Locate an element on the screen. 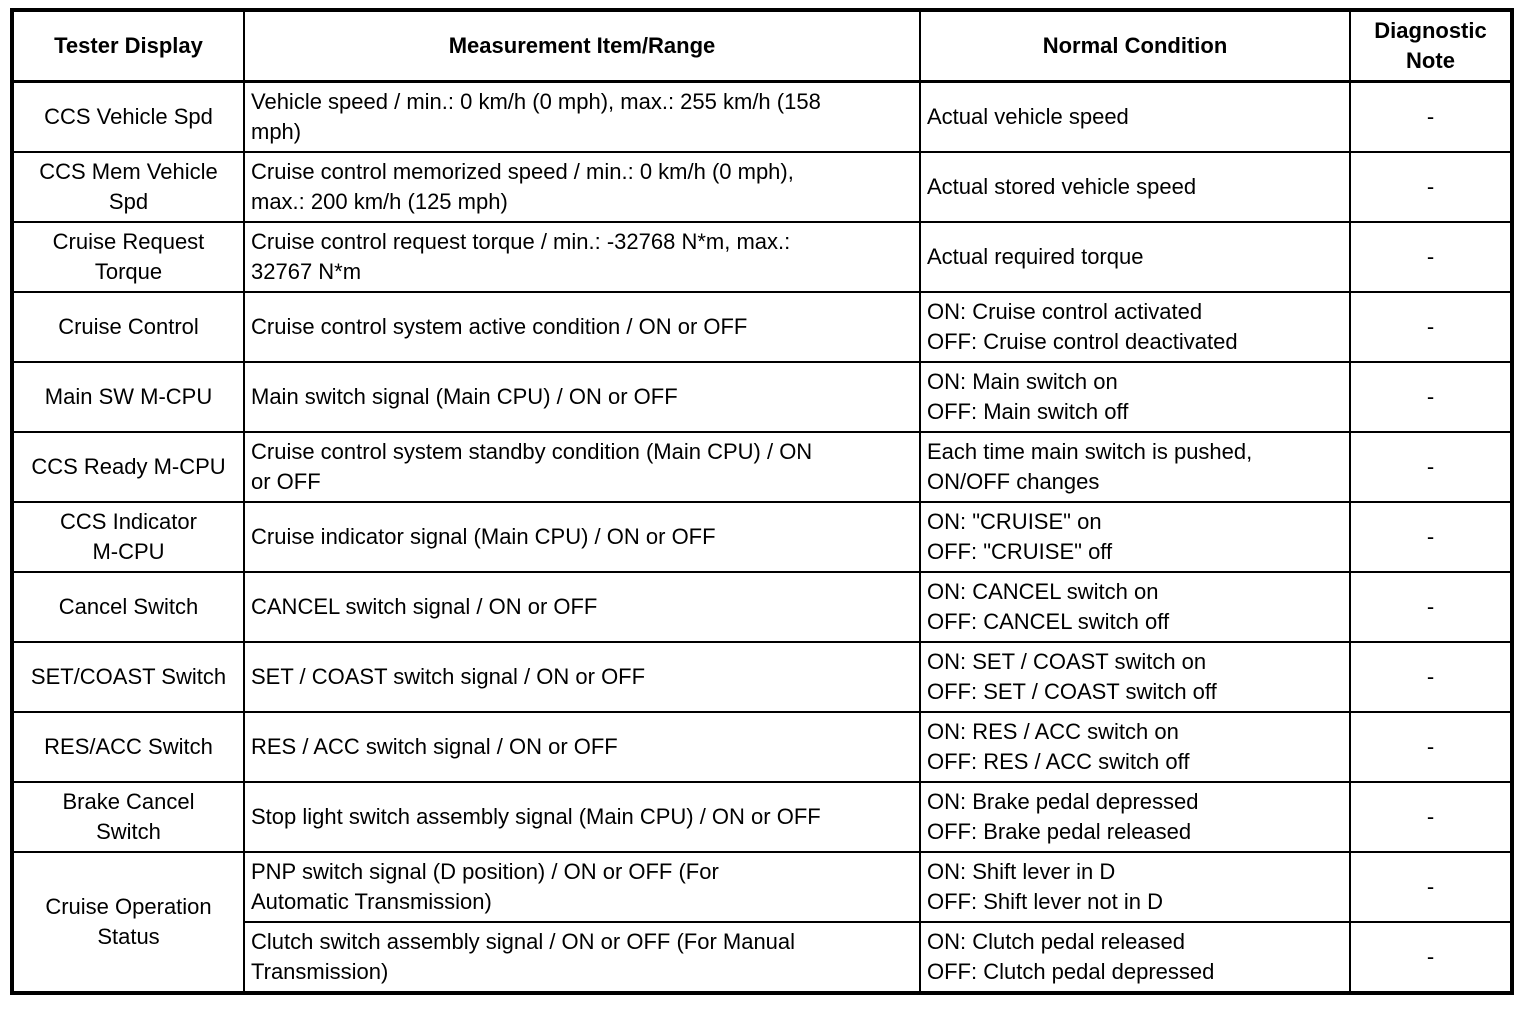 Image resolution: width=1520 pixels, height=1026 pixels. column-header-measurement-item-range: Measurement Item/Range is located at coordinates (582, 46).